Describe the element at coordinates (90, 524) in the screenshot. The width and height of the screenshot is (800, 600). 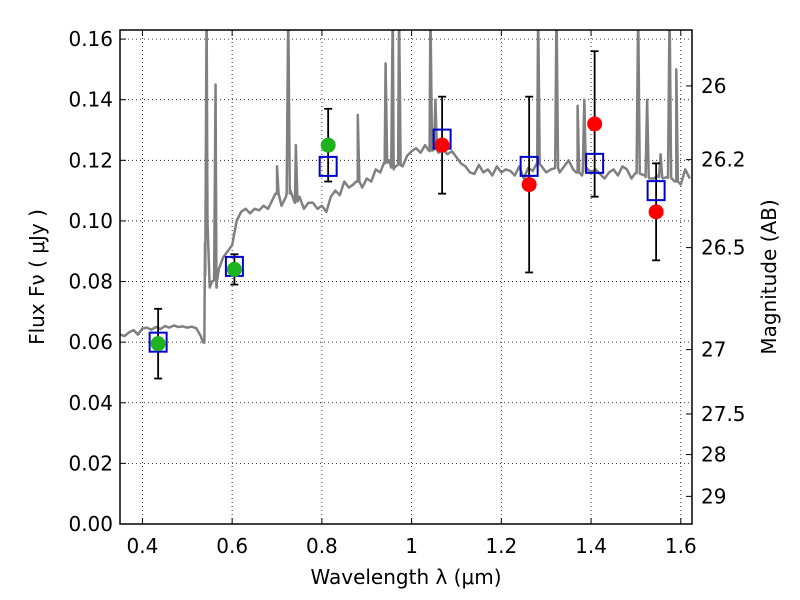
I see `y-tick-label: 0.00` at that location.